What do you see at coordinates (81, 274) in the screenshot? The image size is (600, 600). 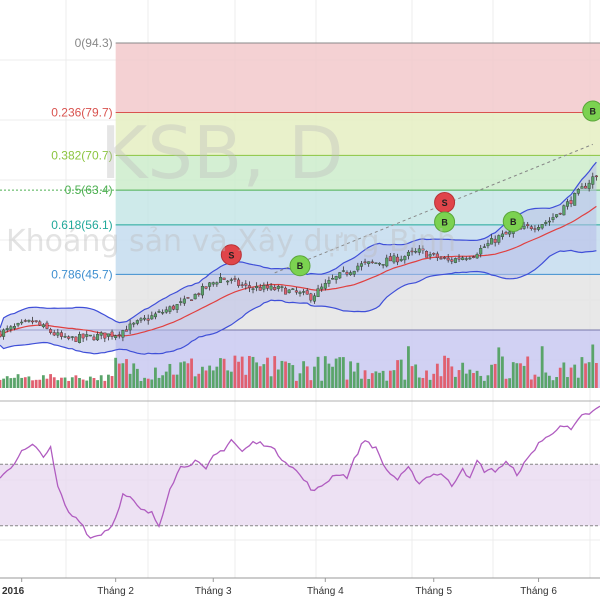 I see `fib-level-label: 0.786(45.7)` at bounding box center [81, 274].